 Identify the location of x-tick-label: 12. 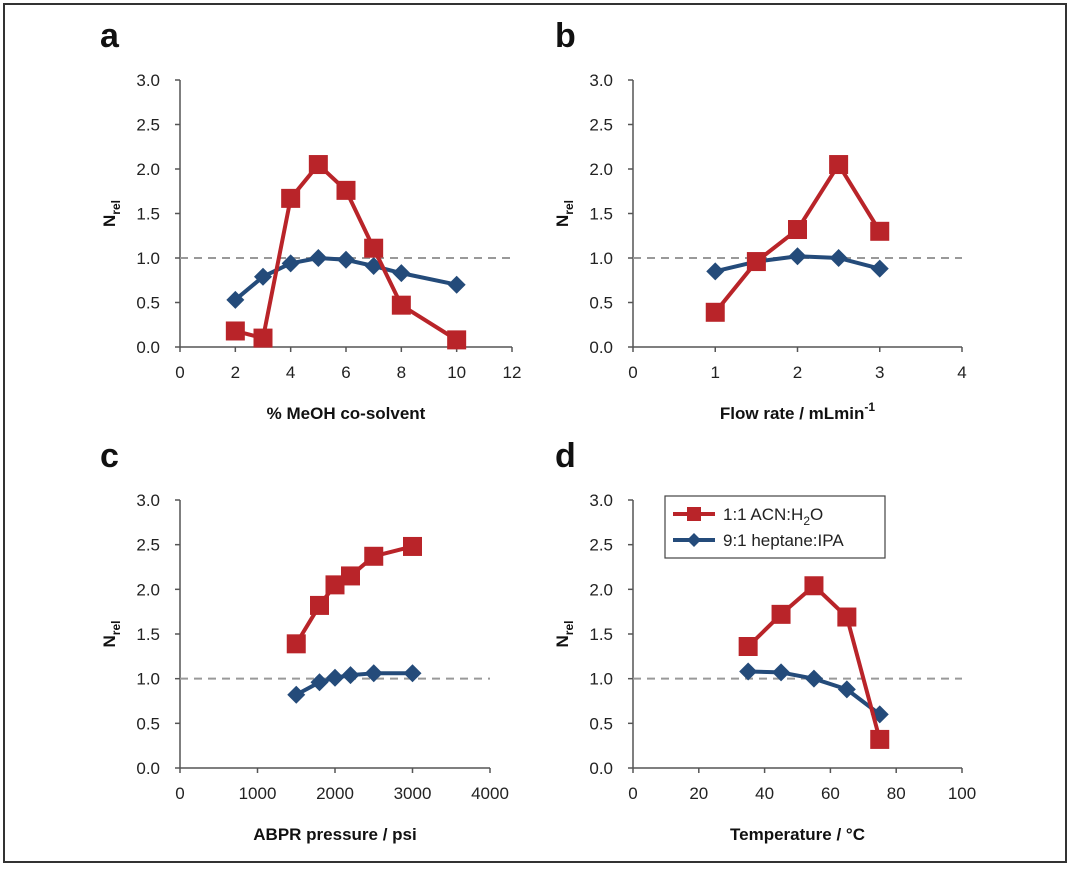
(512, 372).